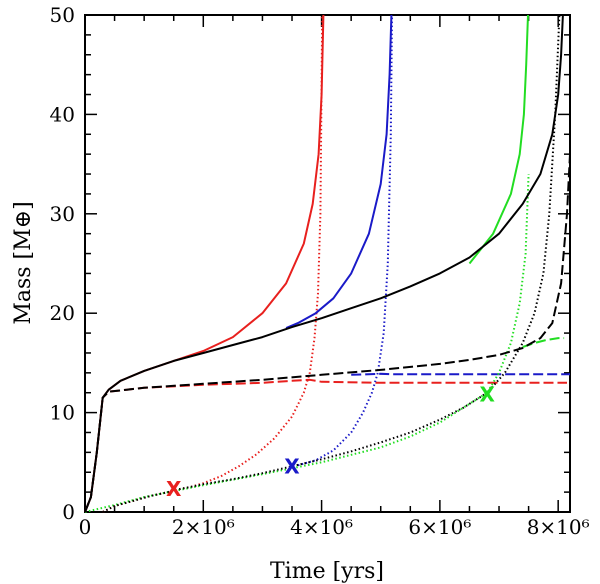  I want to click on y-tick-label: 0, so click(68, 512).